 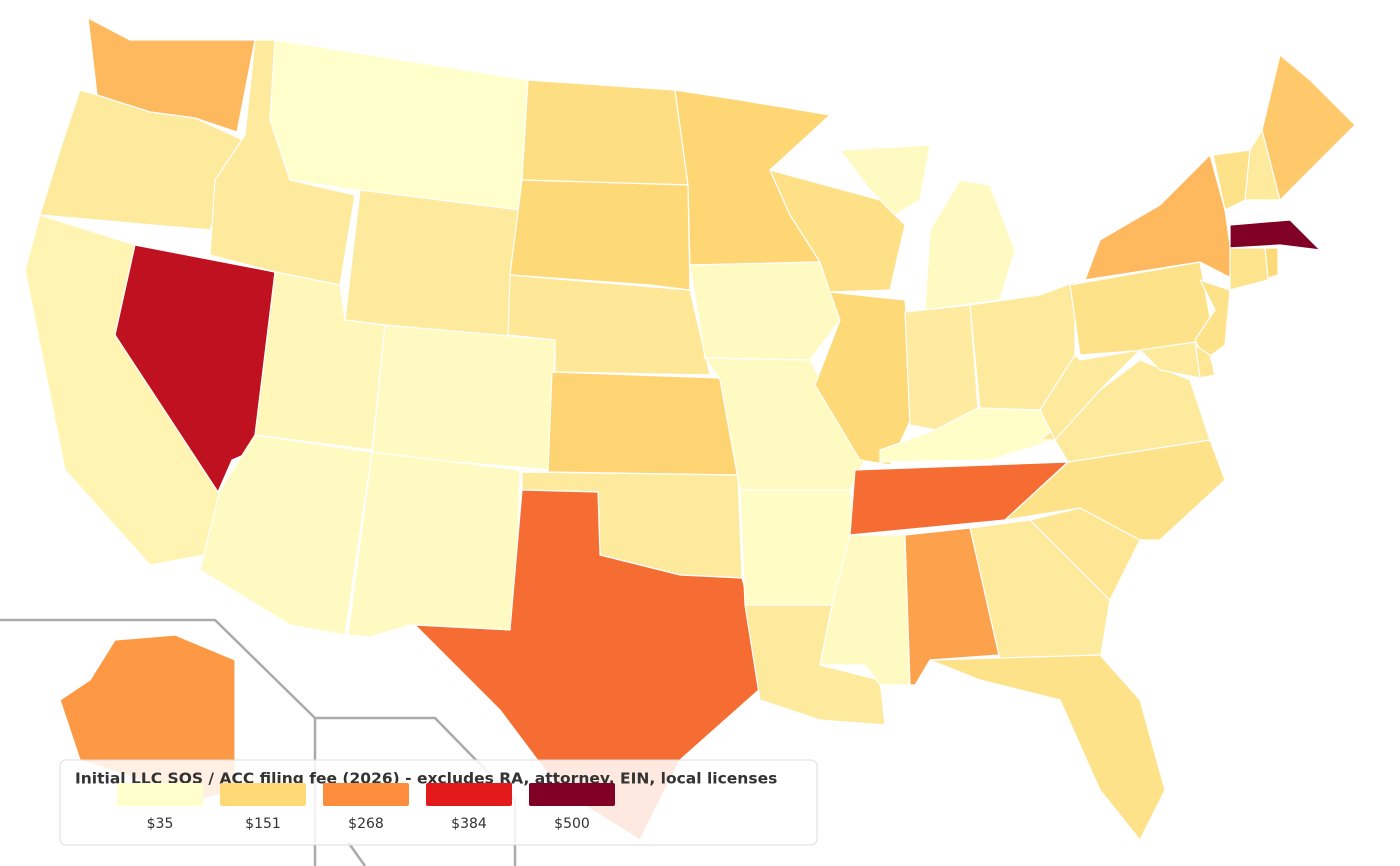 I want to click on legend-label: $500, so click(x=572, y=824).